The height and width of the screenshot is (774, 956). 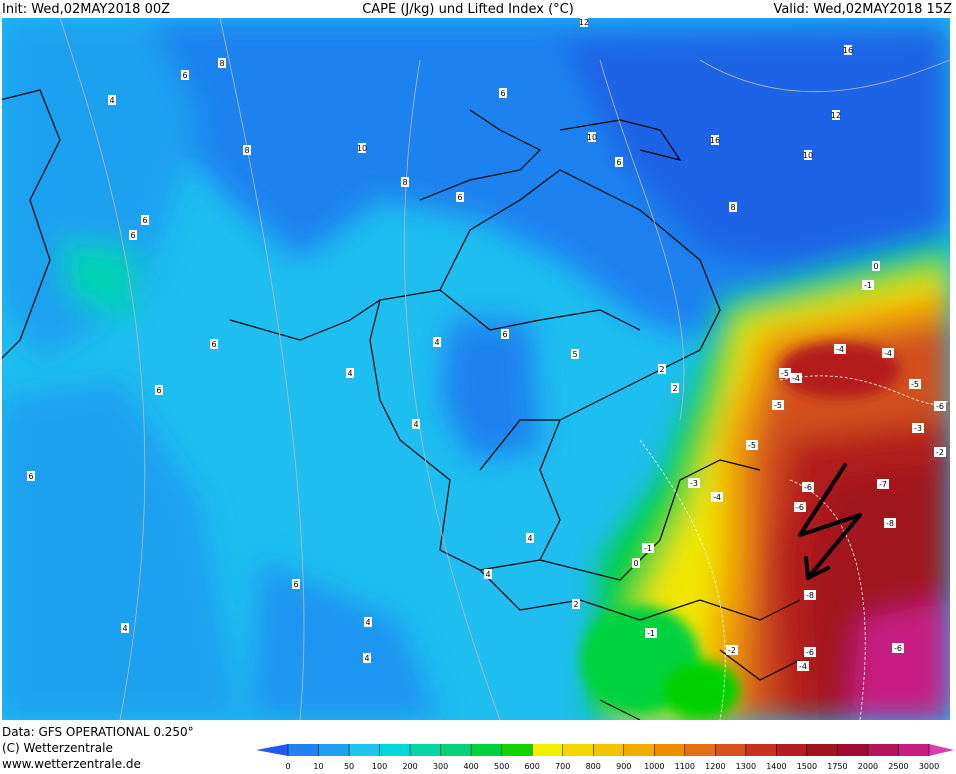 What do you see at coordinates (349, 766) in the screenshot?
I see `colorbar-tick-label: 50` at bounding box center [349, 766].